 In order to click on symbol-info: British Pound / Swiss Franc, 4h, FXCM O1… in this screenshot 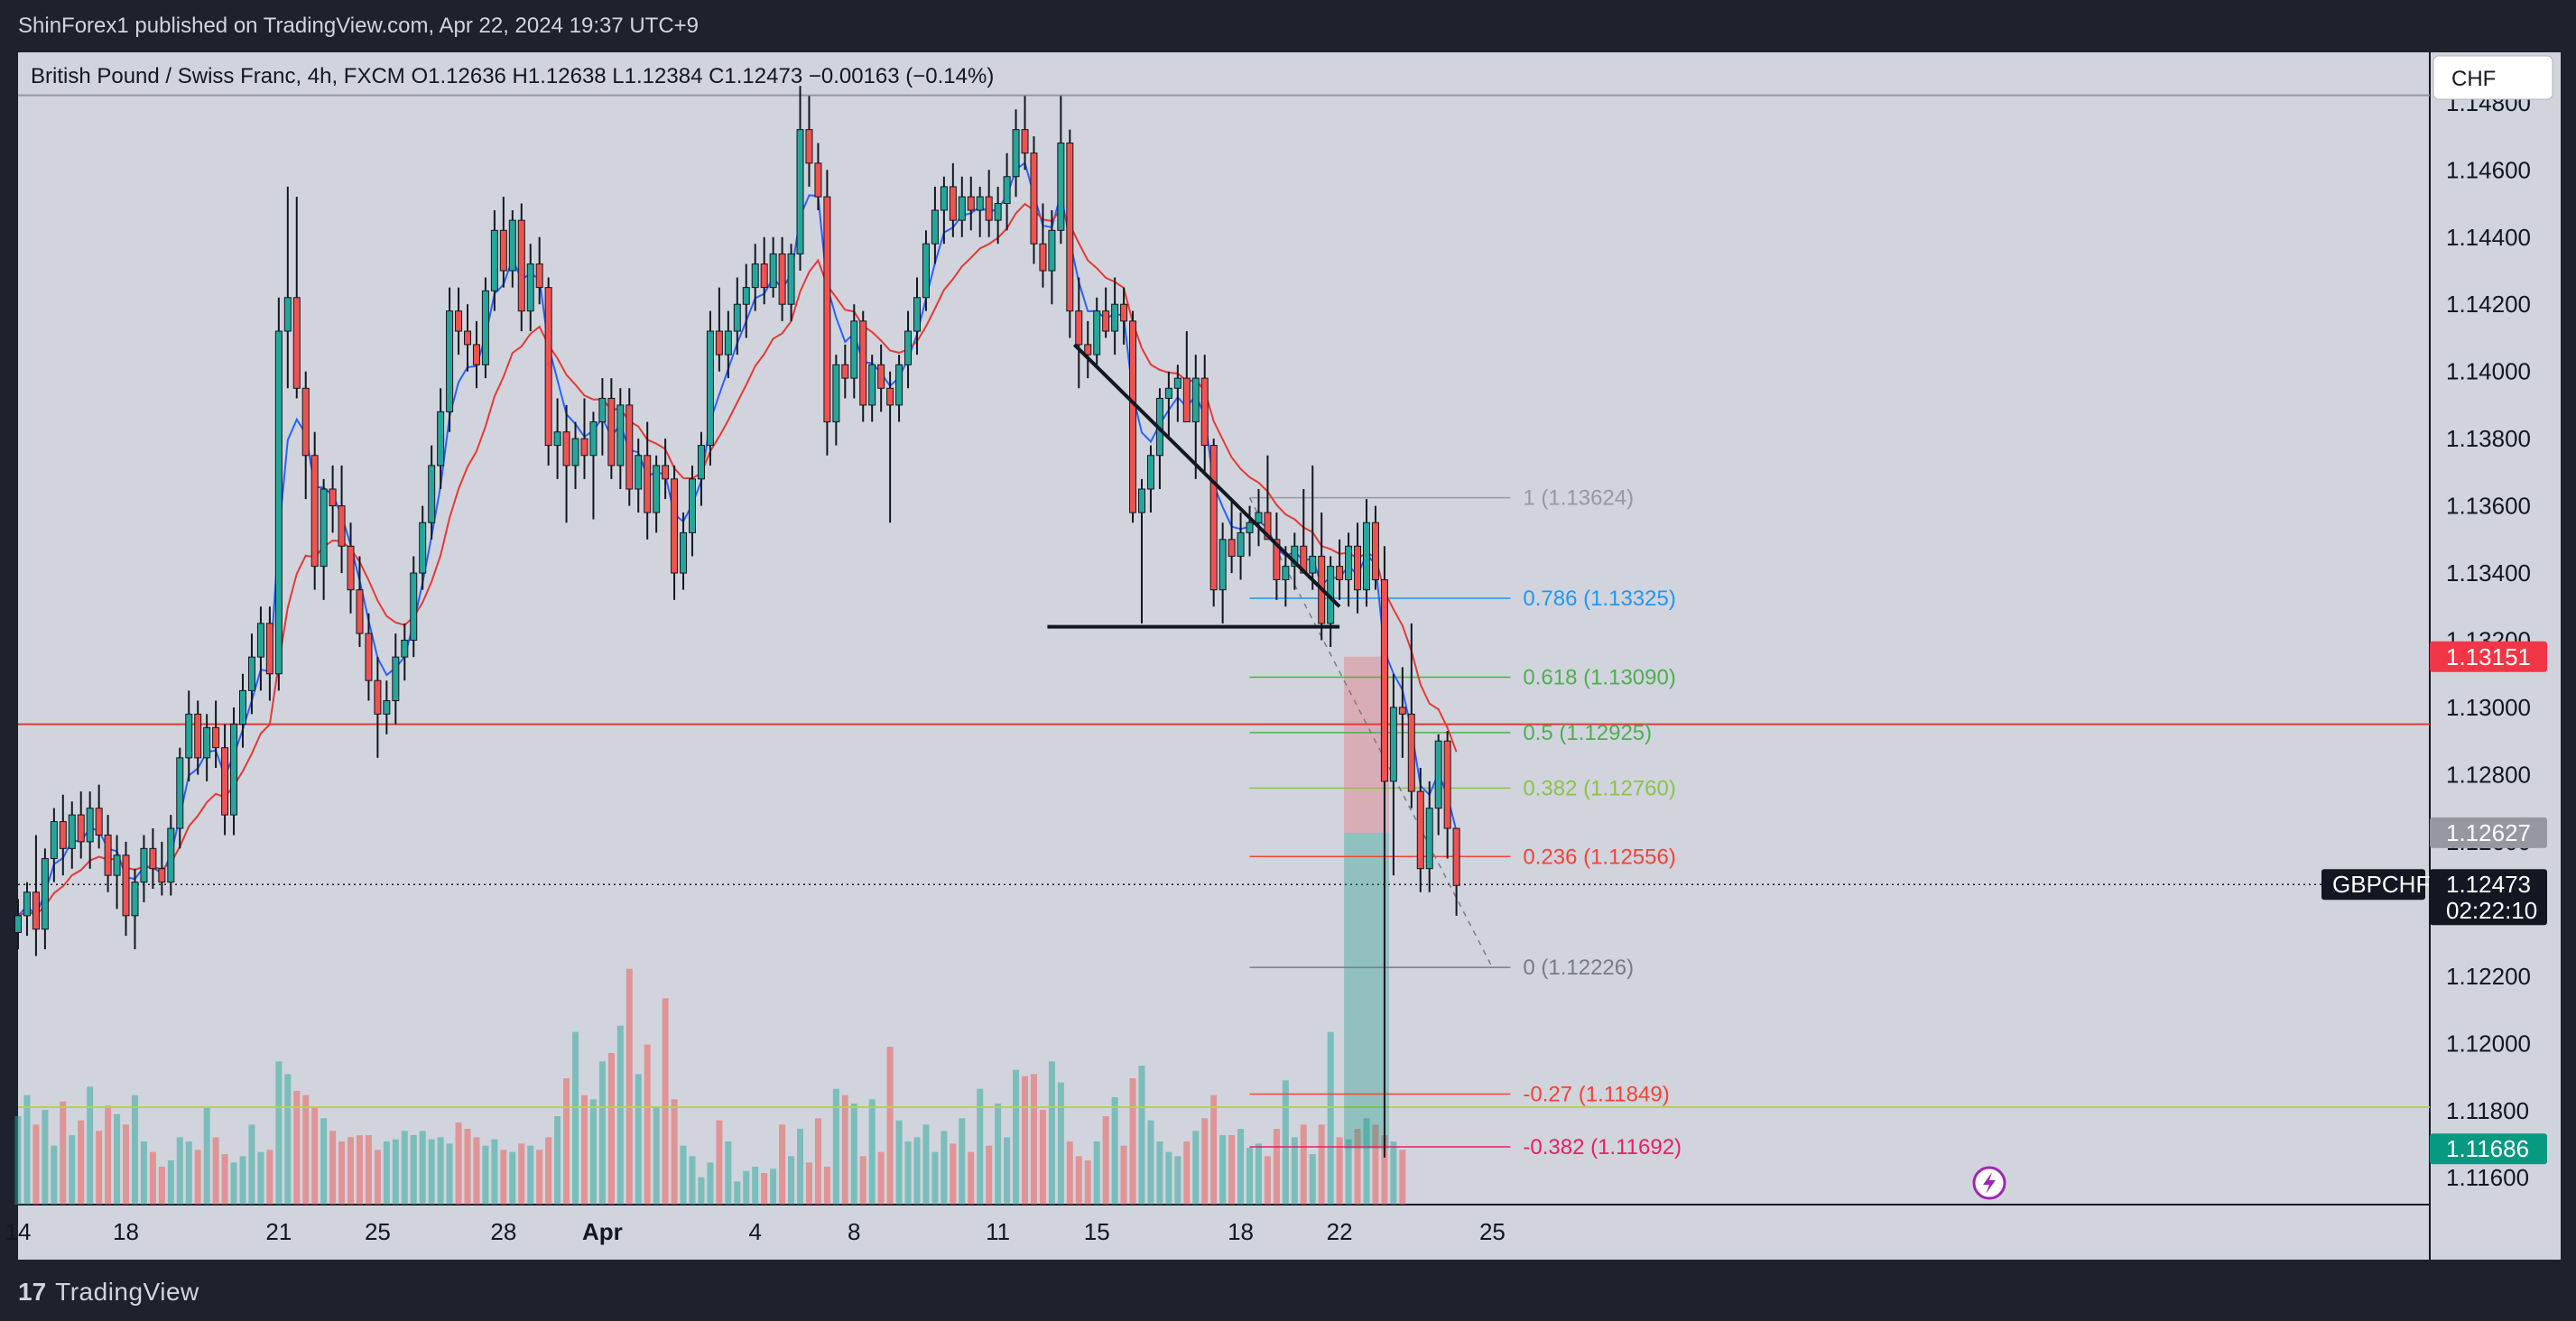, I will do `click(512, 76)`.